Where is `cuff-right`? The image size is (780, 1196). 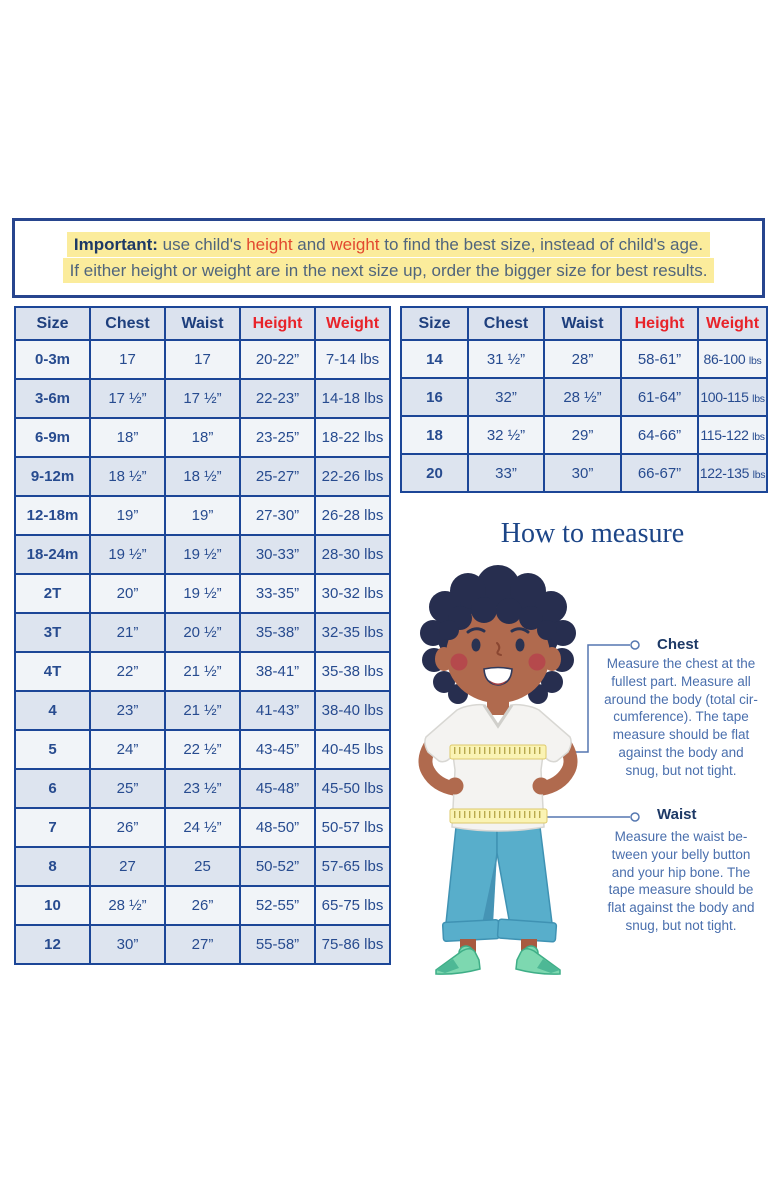
cuff-right is located at coordinates (527, 930).